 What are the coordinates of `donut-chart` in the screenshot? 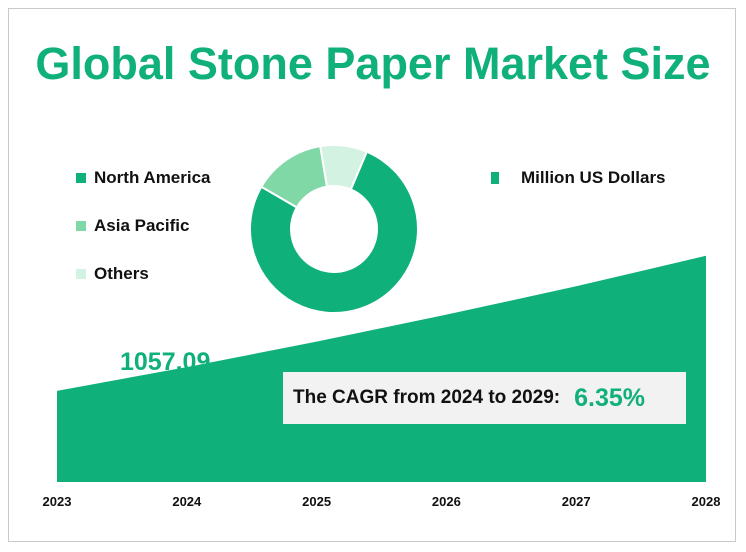 It's located at (334, 229).